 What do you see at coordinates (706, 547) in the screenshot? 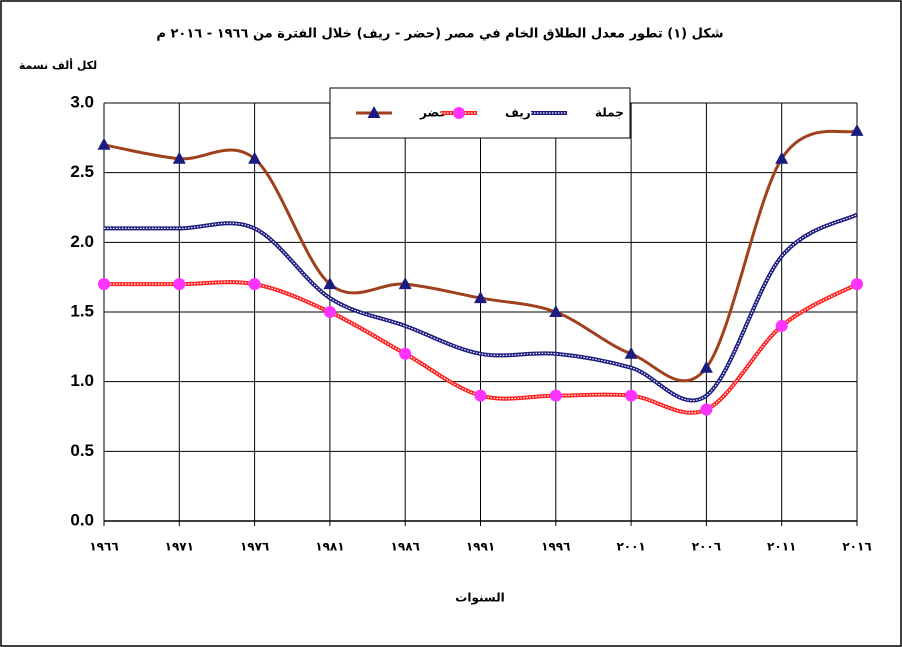
I see `x-tick-label: ٢٠٠٦` at bounding box center [706, 547].